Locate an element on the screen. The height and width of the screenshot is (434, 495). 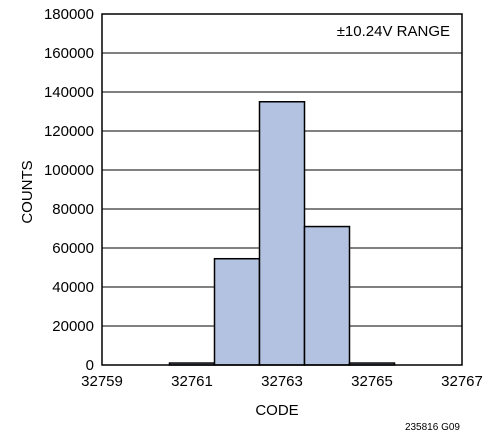
y-tick-label: 20000 is located at coordinates (73, 326).